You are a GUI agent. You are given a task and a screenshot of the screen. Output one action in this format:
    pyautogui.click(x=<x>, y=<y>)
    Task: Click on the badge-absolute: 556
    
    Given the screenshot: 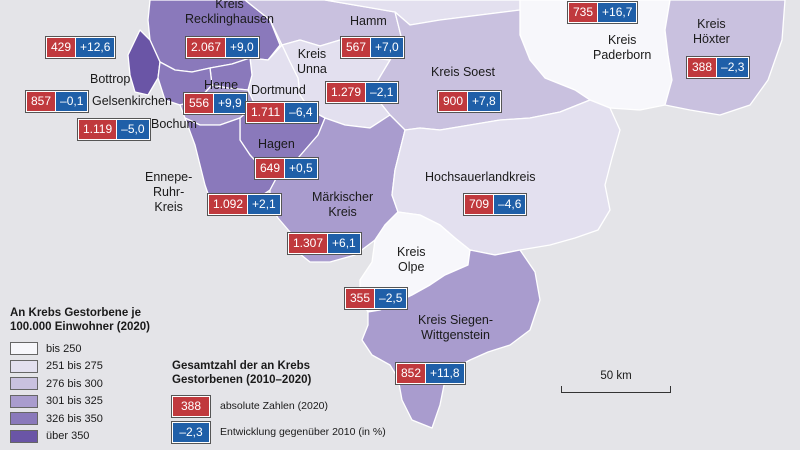 What is the action you would take?
    pyautogui.click(x=200, y=103)
    